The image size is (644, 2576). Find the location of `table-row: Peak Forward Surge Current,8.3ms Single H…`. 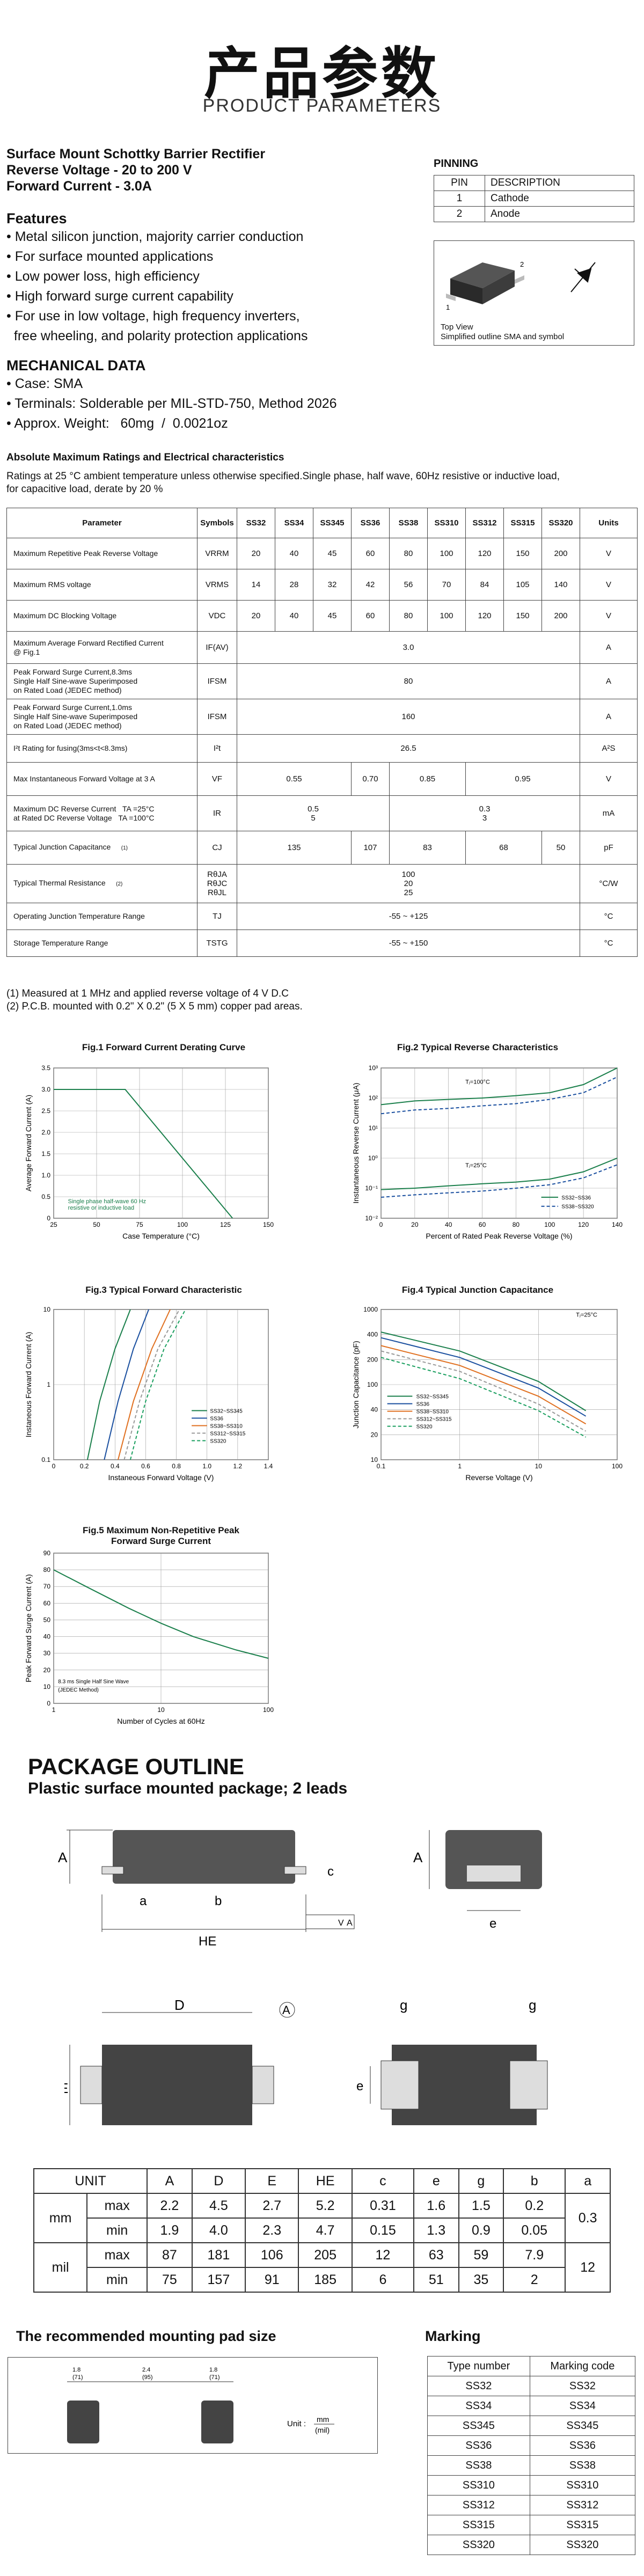

table-row: Peak Forward Surge Current,8.3ms Single H… is located at coordinates (322, 681).